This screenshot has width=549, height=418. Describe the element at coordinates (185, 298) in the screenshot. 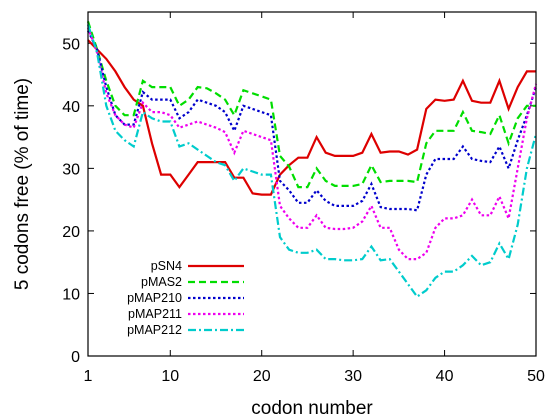

I see `legend: pSN4 pMAS2 pMAP210 pMAP211 pMAP212` at that location.